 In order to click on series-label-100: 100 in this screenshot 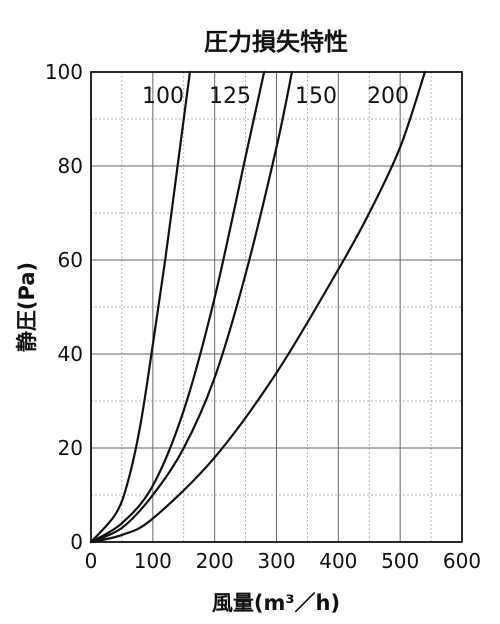, I will do `click(163, 96)`.